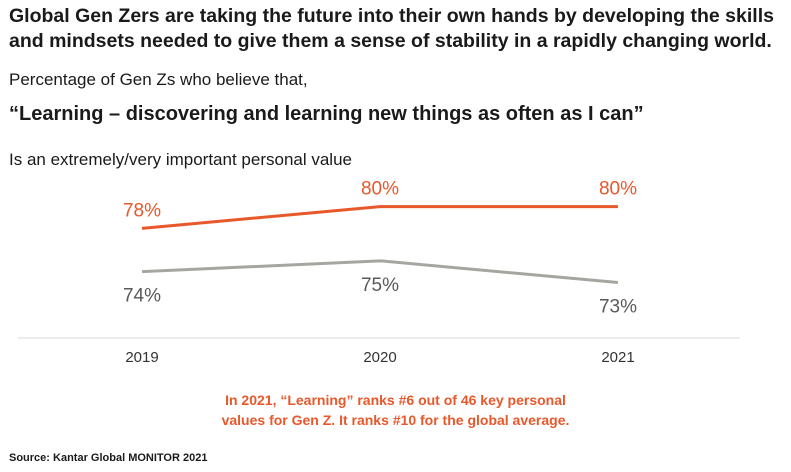  Describe the element at coordinates (379, 217) in the screenshot. I see `series-line-gen-z` at that location.